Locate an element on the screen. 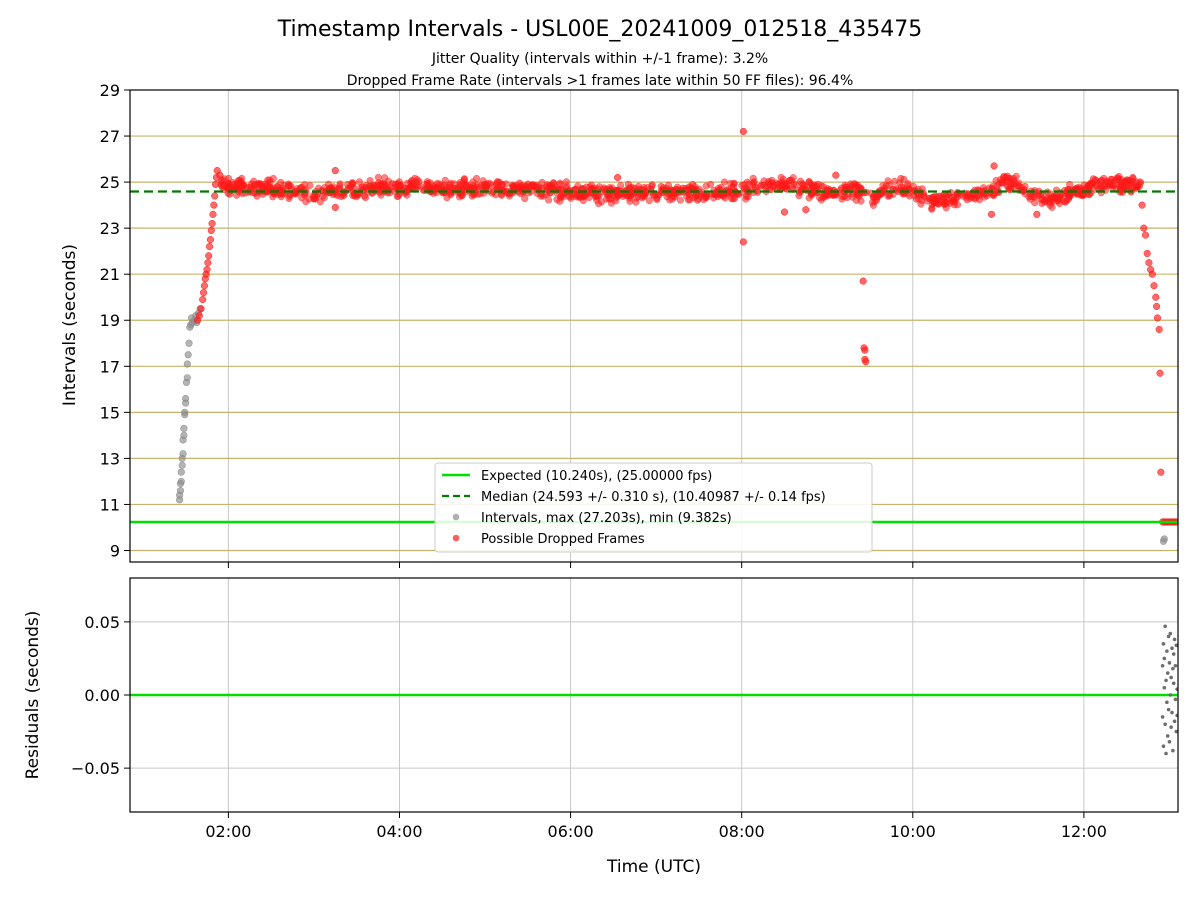 This screenshot has width=1200, height=900. legend-entry-2: Intervals, max (27.203s), min (9.382s) is located at coordinates (606, 518).